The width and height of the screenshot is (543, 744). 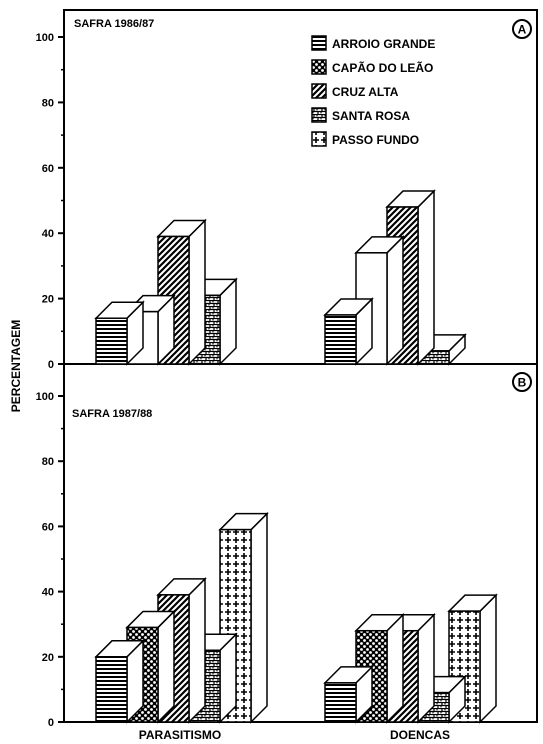 What do you see at coordinates (50, 560) in the screenshot?
I see `panel-b-y-axis: 0 20 40 60 80 100` at bounding box center [50, 560].